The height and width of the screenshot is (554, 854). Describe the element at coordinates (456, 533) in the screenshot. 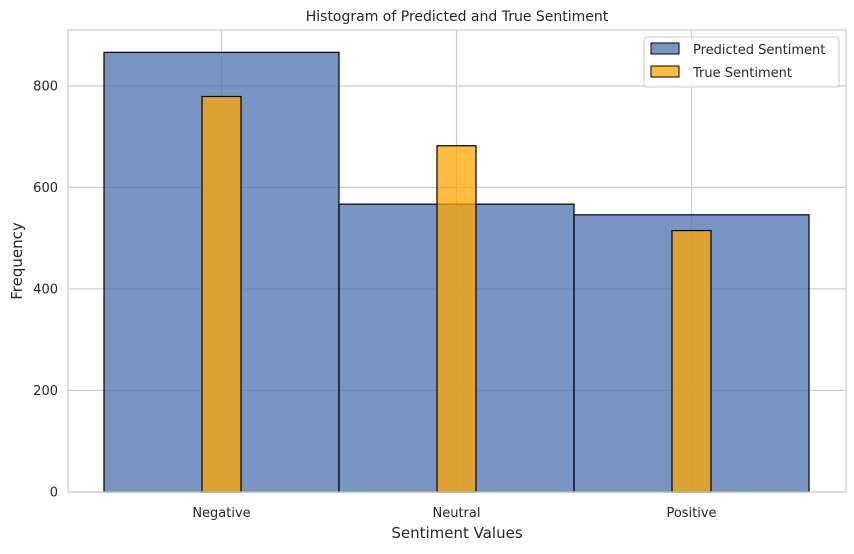

I see `x-axis-label: Sentiment Values` at that location.